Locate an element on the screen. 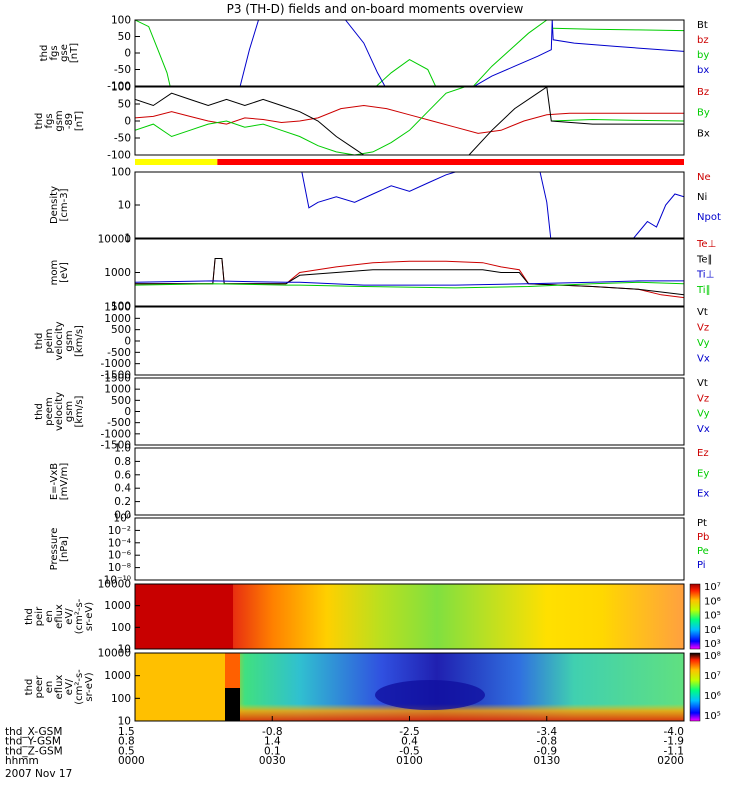  ylabel-fgs_gsm: thd is located at coordinates (39, 121).